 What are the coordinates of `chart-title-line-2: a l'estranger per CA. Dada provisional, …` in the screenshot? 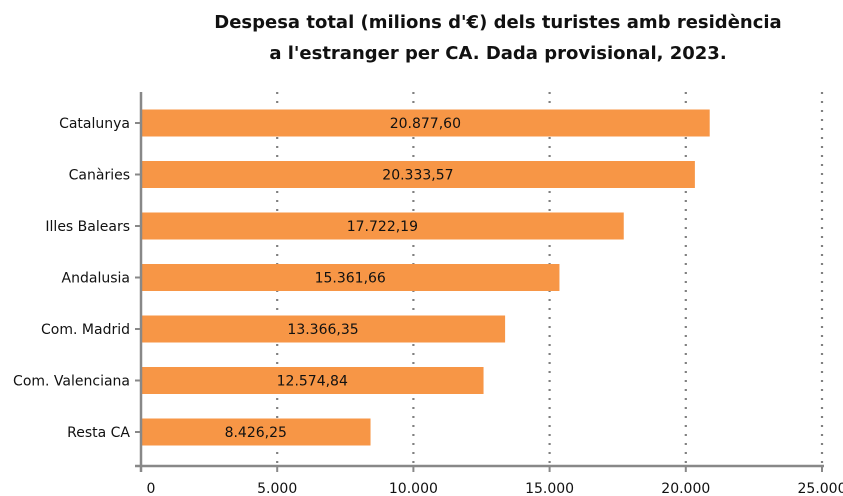 It's located at (497, 53).